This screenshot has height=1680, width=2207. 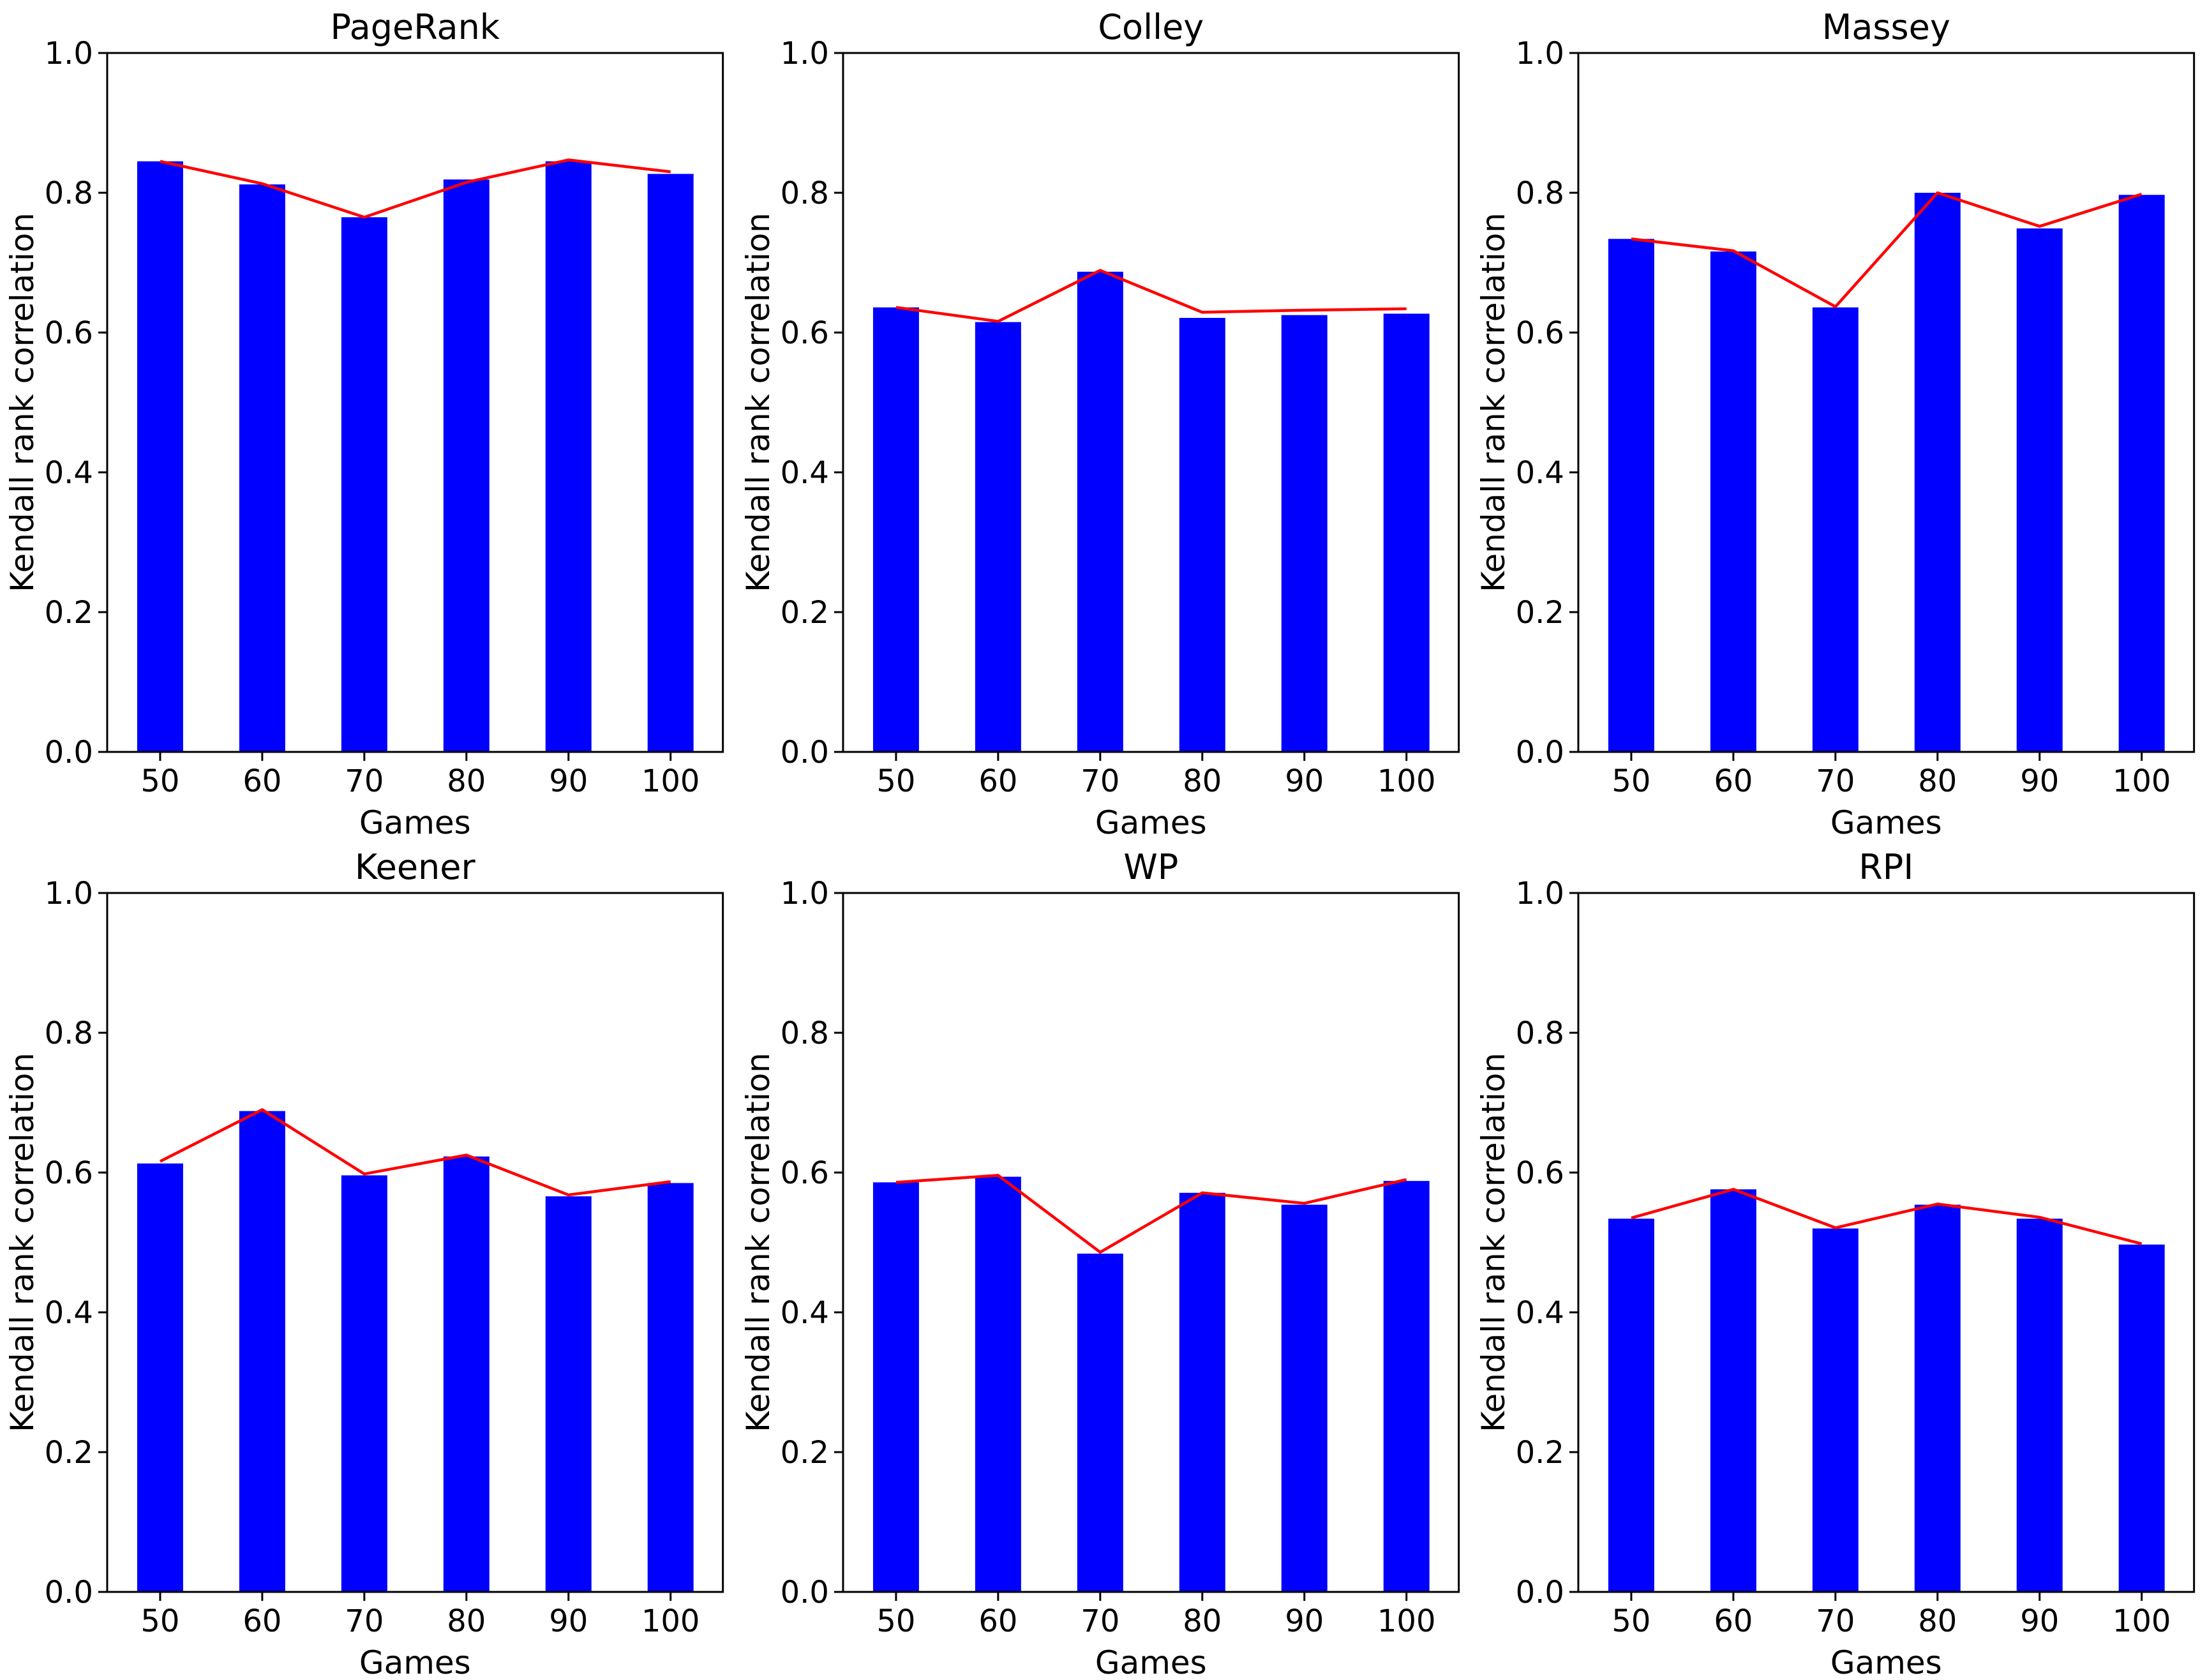 What do you see at coordinates (1886, 867) in the screenshot?
I see `subplot-title: RPI` at bounding box center [1886, 867].